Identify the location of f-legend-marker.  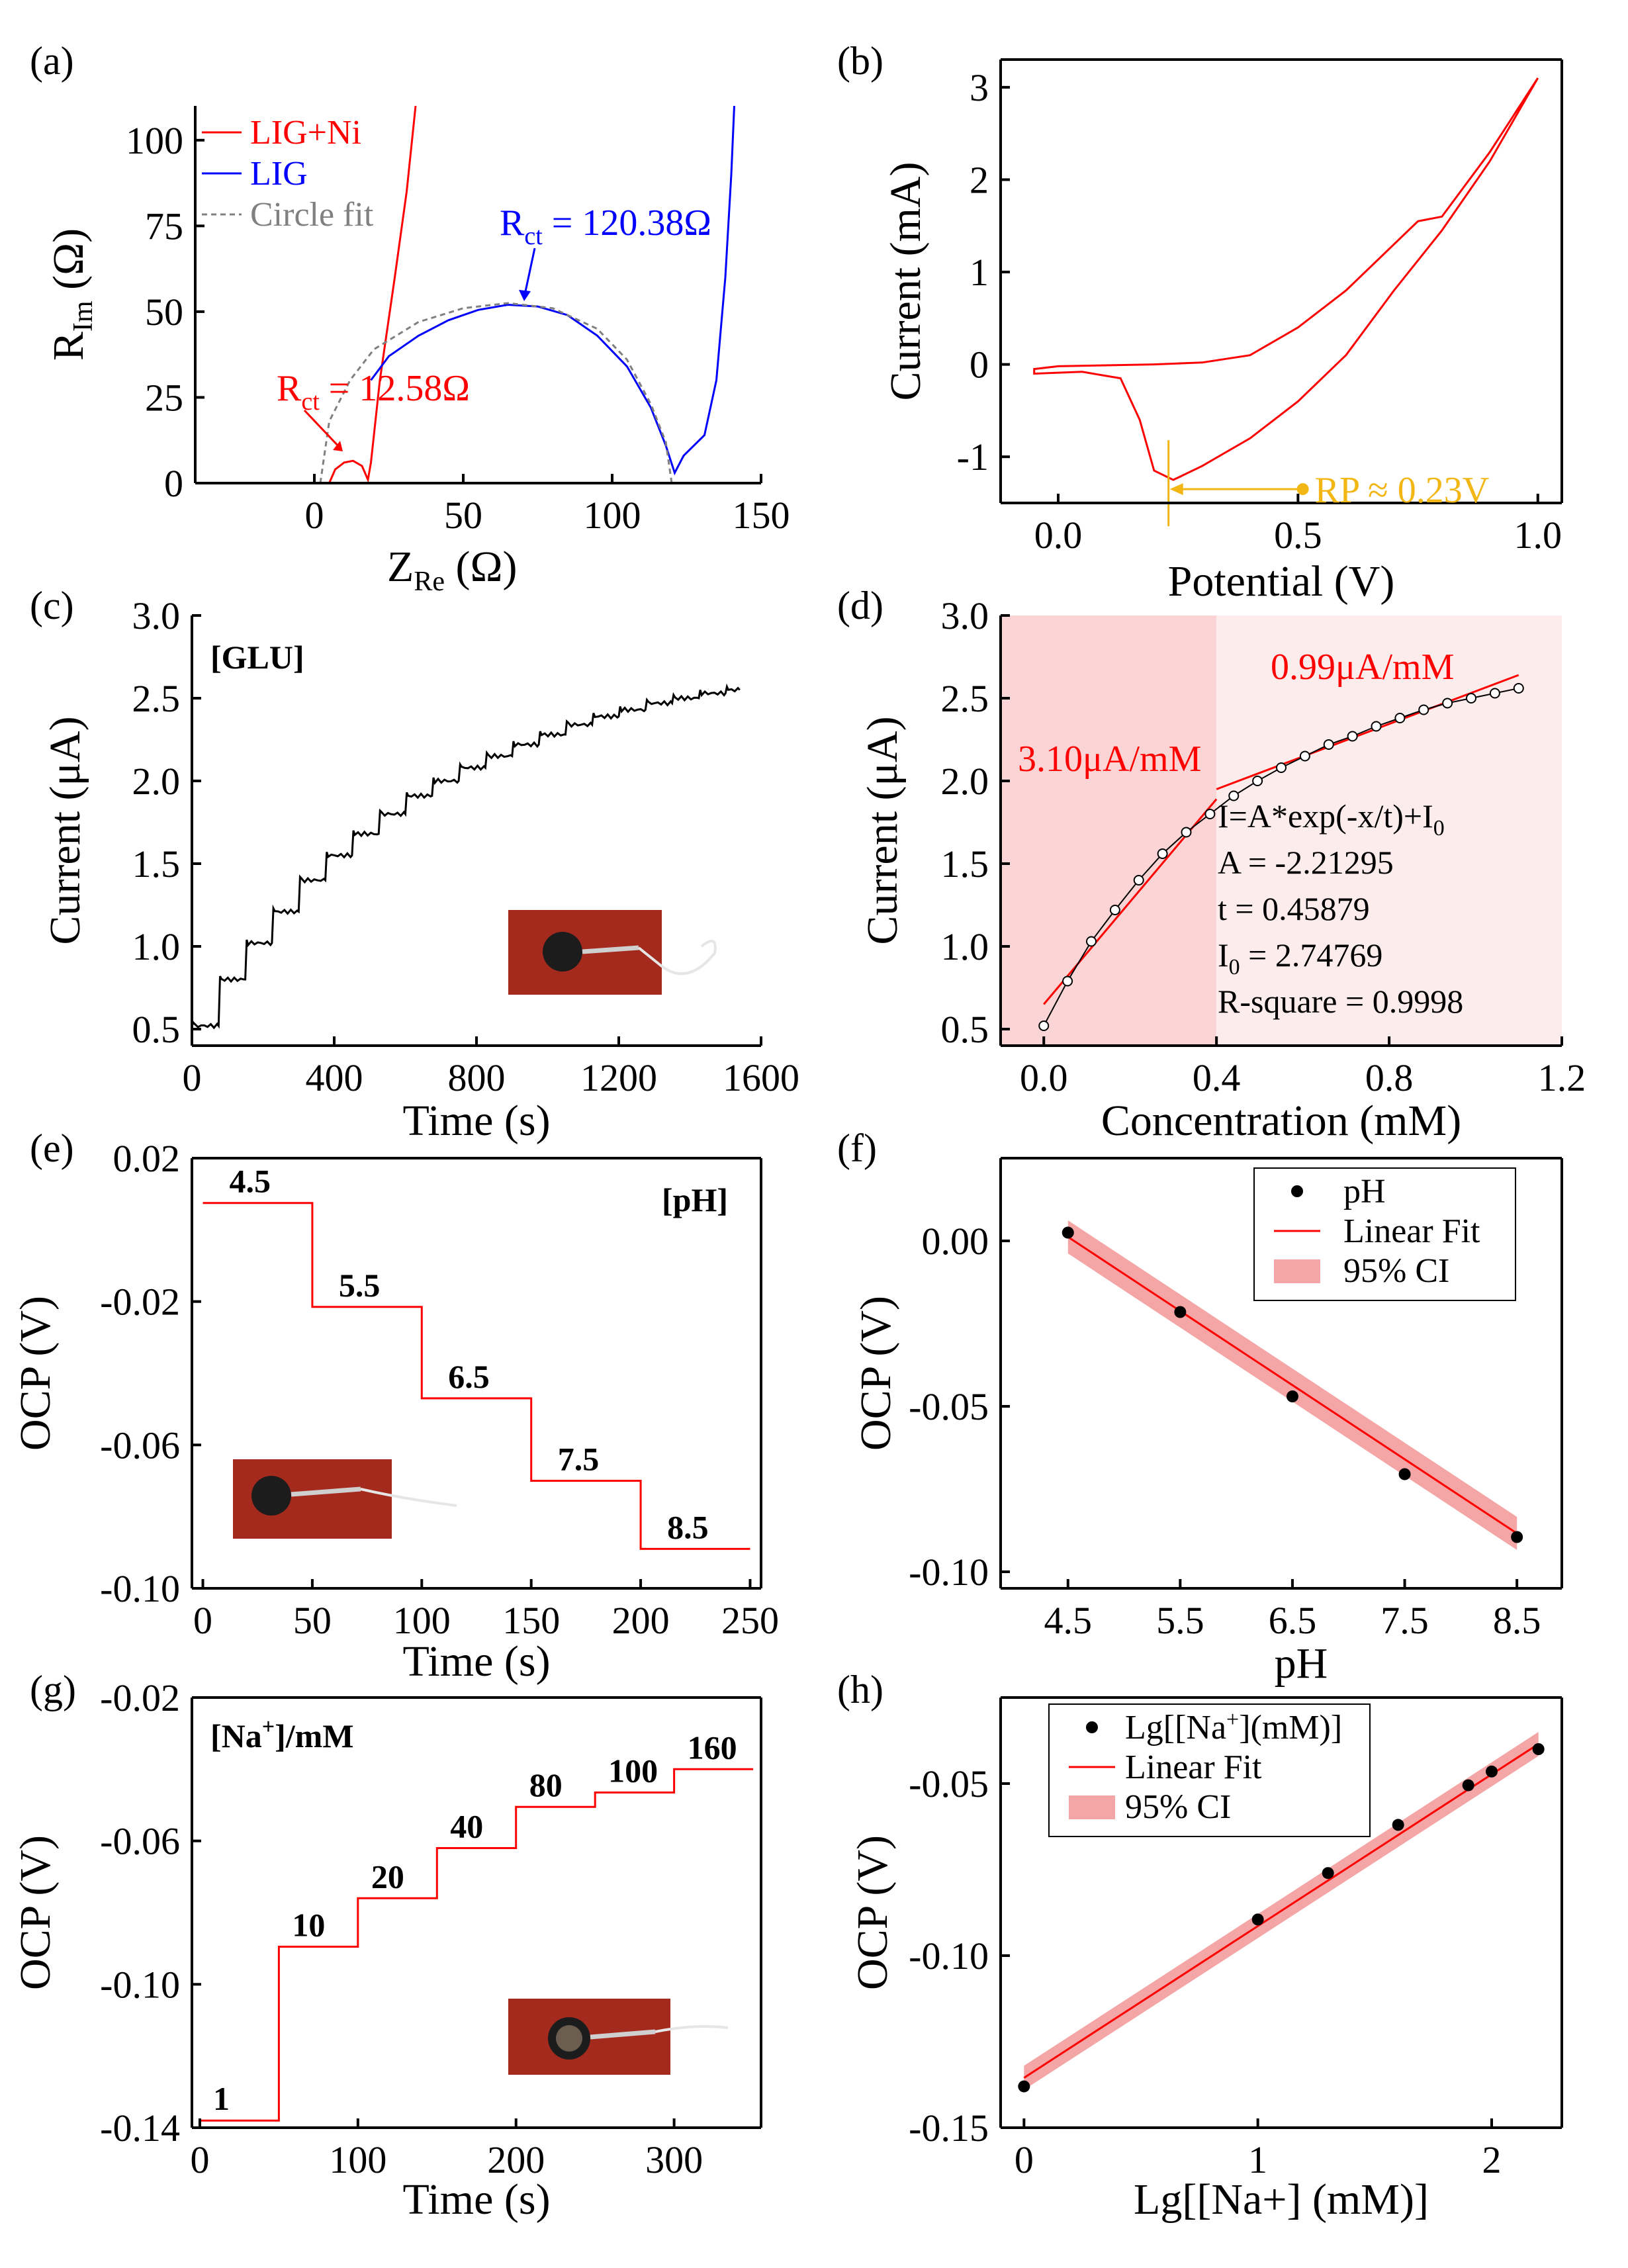
(1297, 1191).